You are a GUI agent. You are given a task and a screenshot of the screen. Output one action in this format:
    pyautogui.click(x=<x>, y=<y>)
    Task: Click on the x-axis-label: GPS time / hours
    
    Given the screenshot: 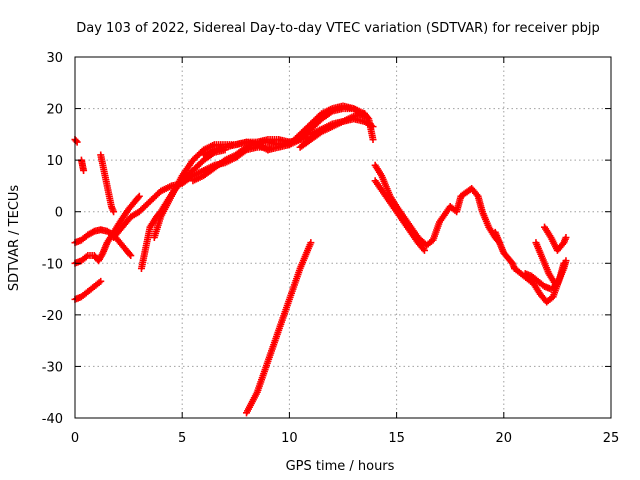 What is the action you would take?
    pyautogui.click(x=340, y=466)
    